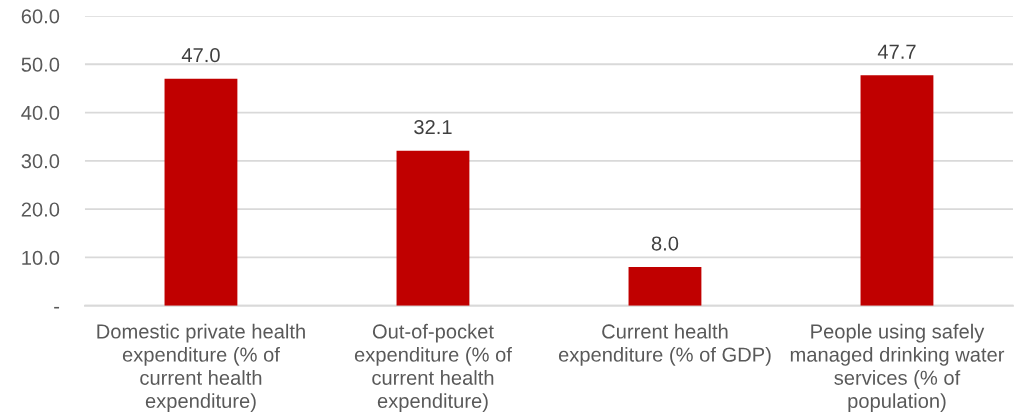 Image resolution: width=1015 pixels, height=420 pixels. What do you see at coordinates (41, 257) in the screenshot?
I see `y-tick-label: 10.0` at bounding box center [41, 257].